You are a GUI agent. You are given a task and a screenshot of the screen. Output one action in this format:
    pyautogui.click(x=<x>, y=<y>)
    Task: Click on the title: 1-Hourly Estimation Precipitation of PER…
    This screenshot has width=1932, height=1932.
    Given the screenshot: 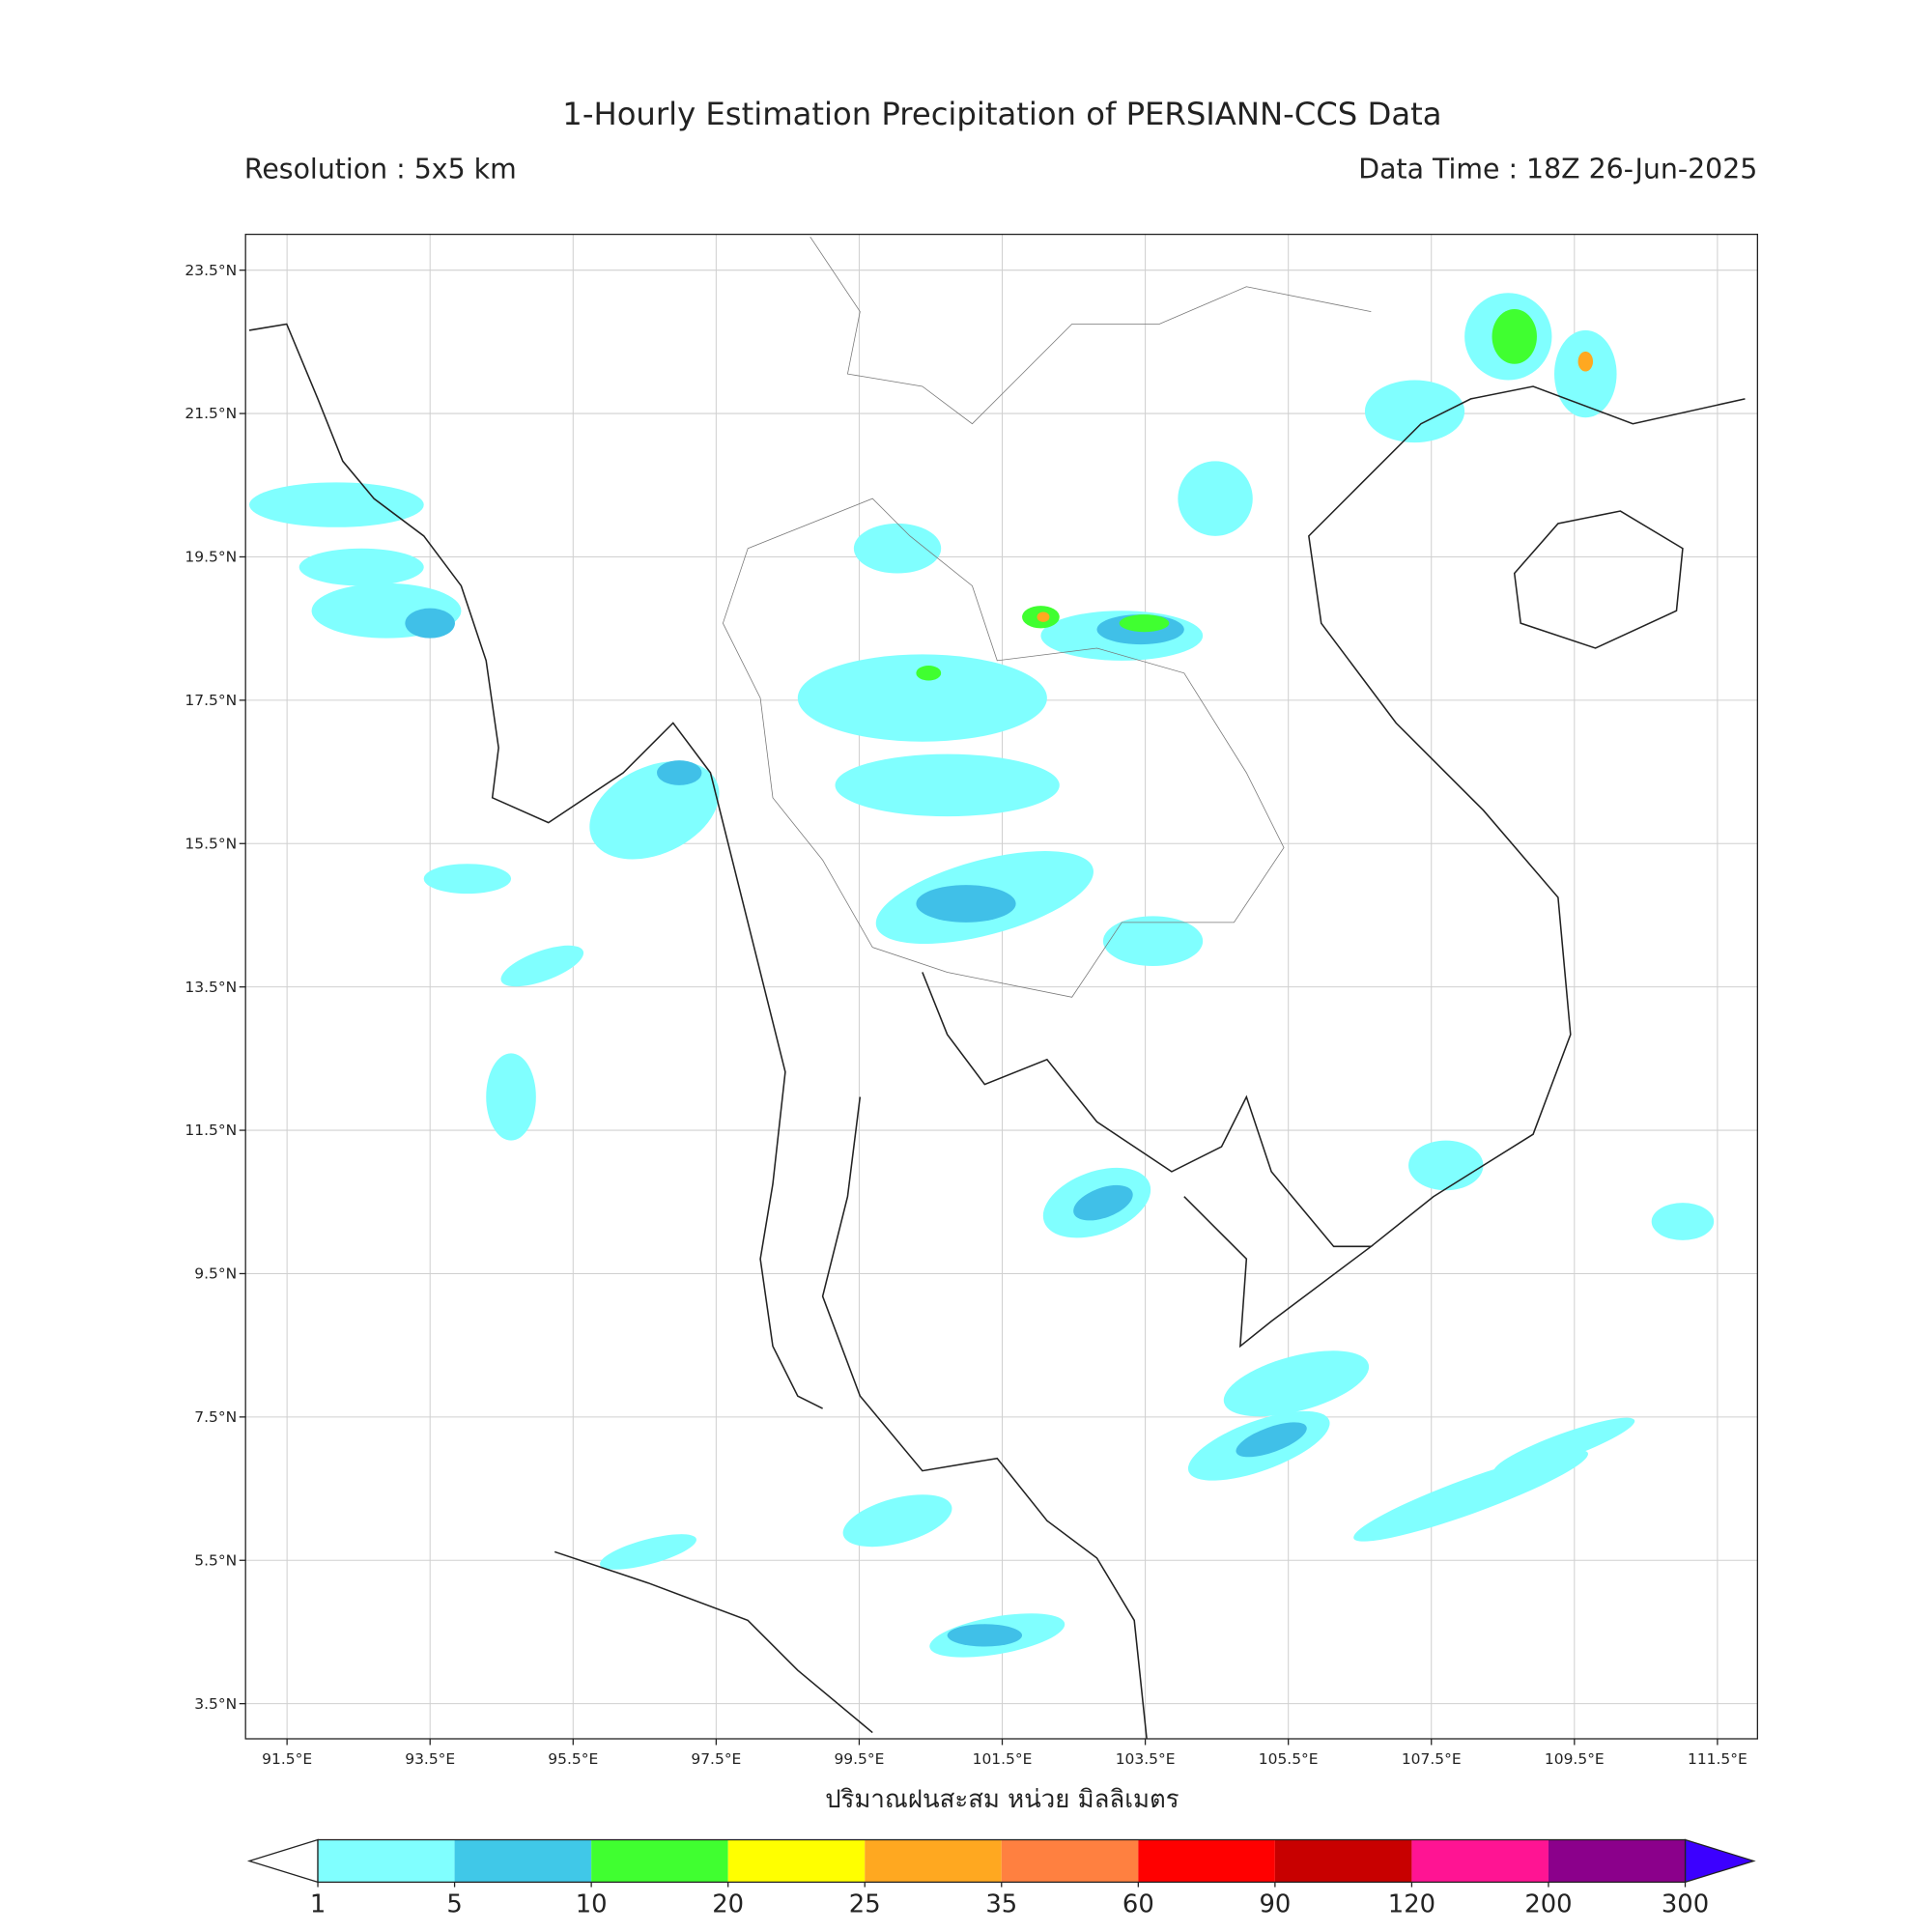 What is the action you would take?
    pyautogui.click(x=1002, y=114)
    